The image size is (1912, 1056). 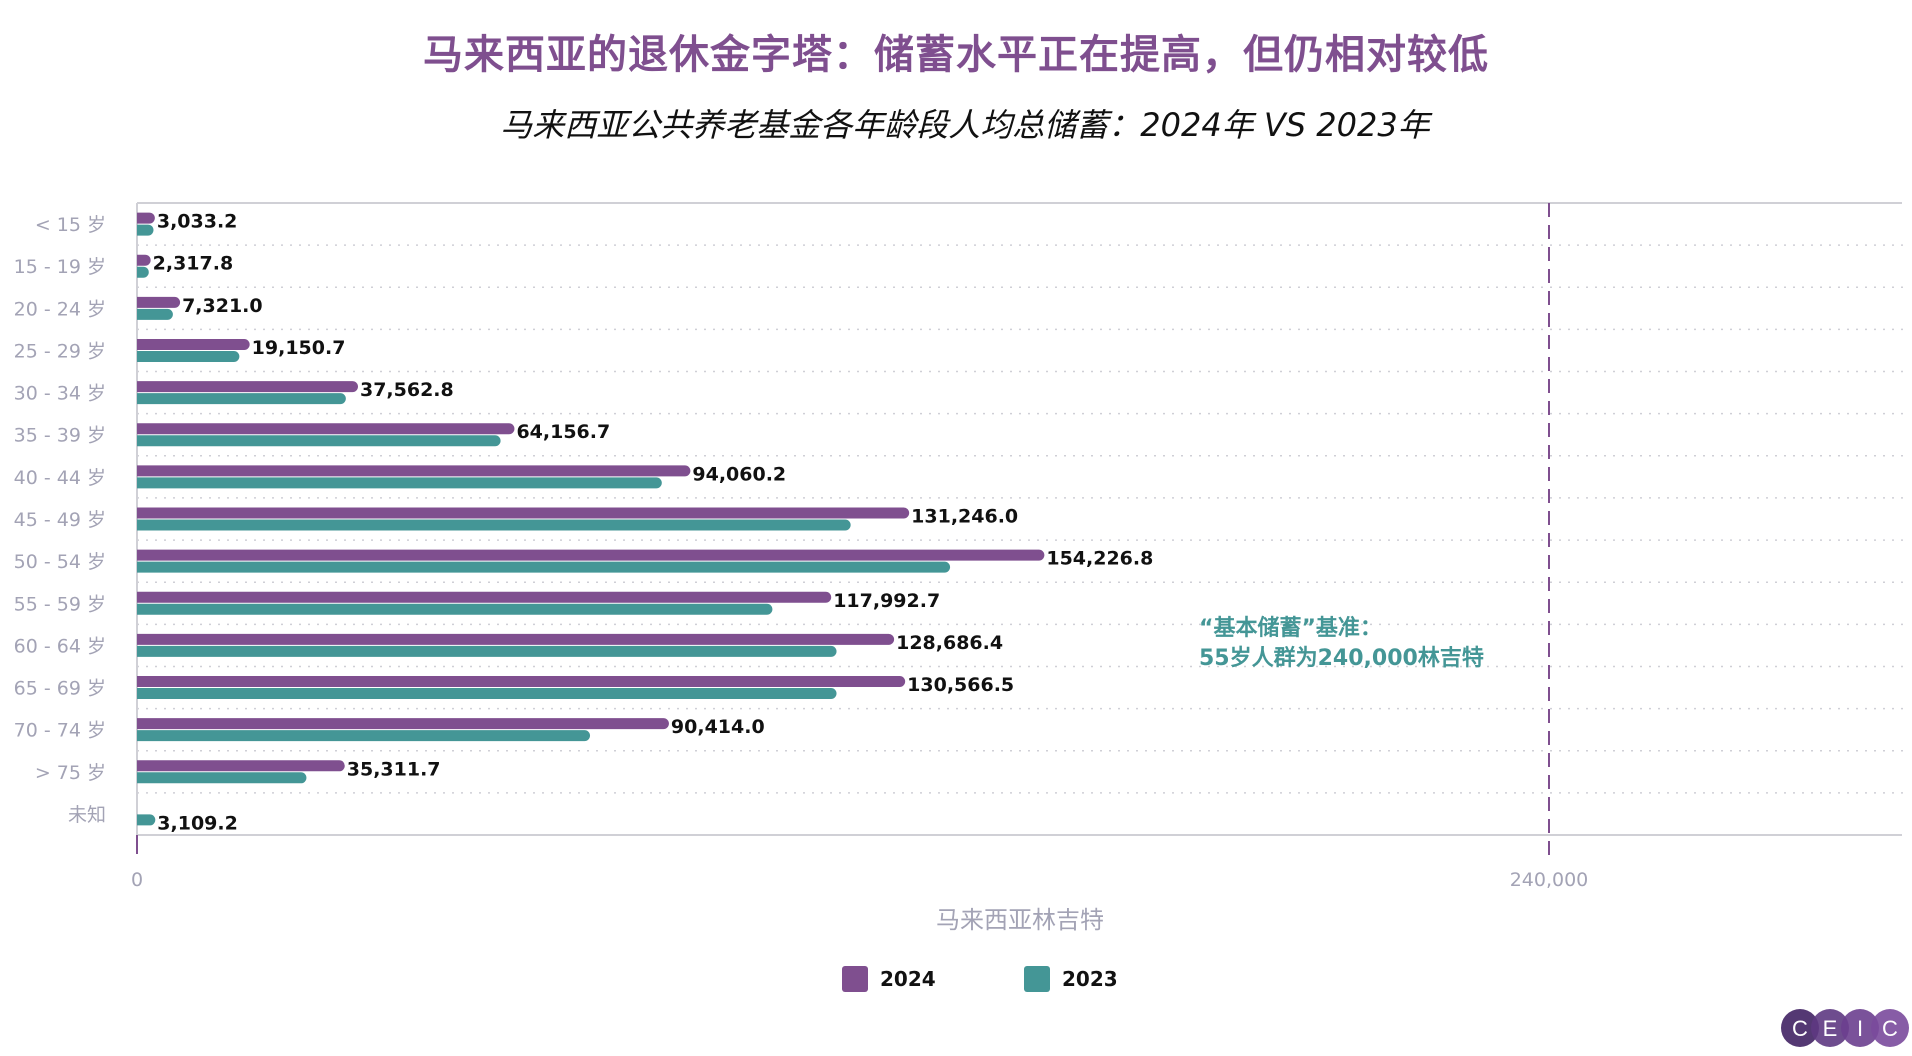 What do you see at coordinates (407, 390) in the screenshot?
I see `value-label: 37,562.8` at bounding box center [407, 390].